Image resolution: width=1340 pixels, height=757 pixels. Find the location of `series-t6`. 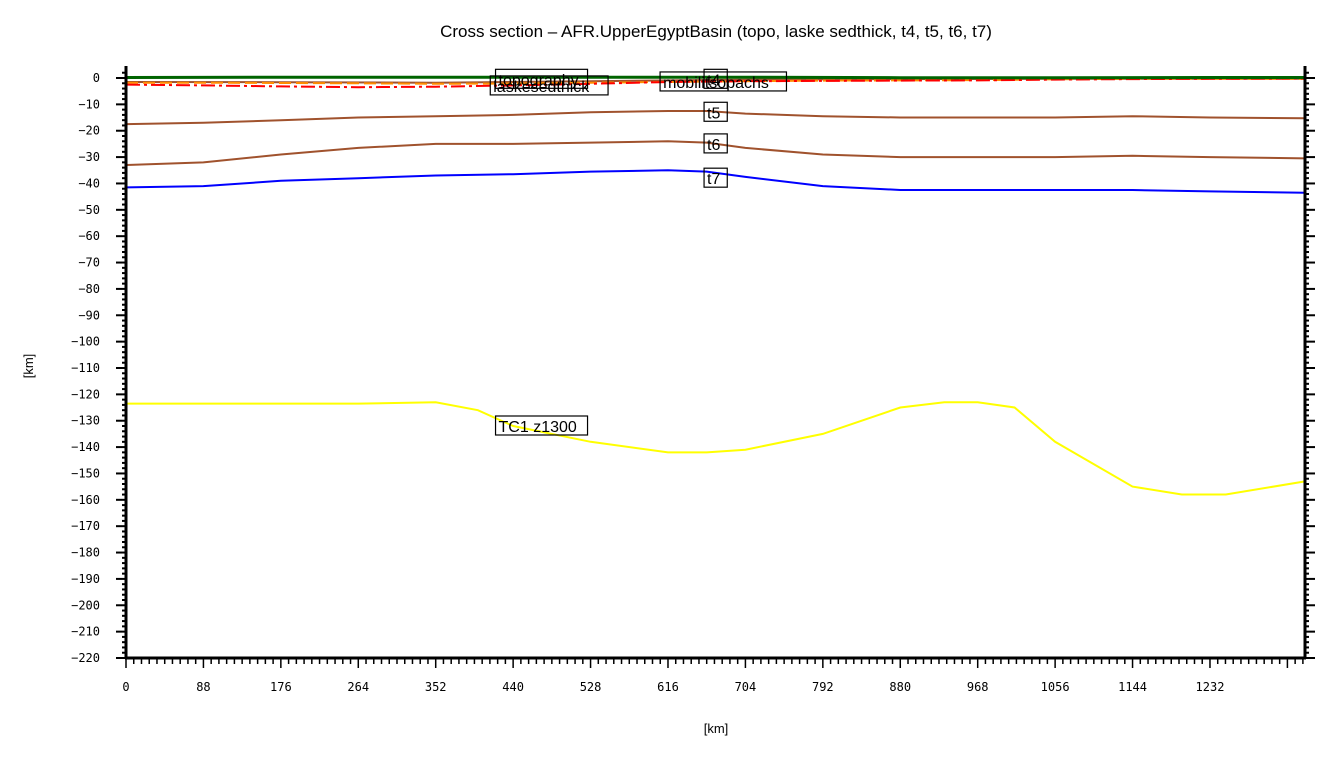

series-t6 is located at coordinates (715, 153).